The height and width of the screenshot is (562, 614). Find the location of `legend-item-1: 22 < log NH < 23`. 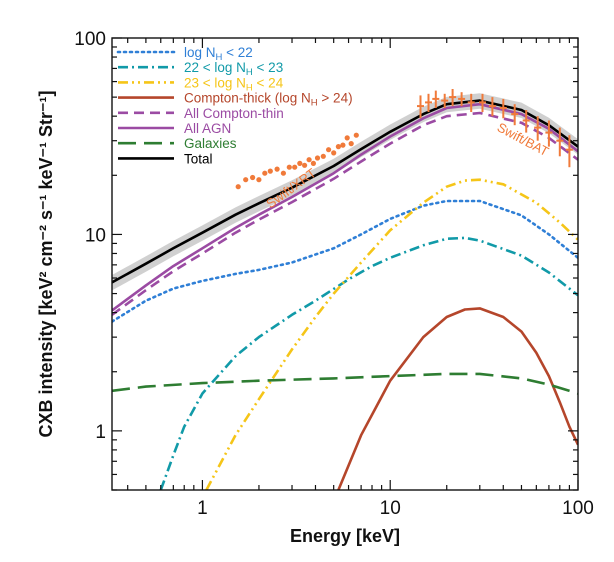

legend-item-1: 22 < log NH < 23 is located at coordinates (200, 69).